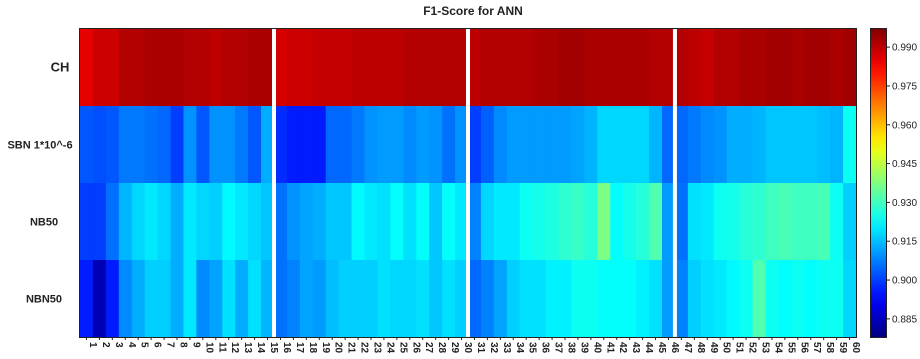  Describe the element at coordinates (609, 348) in the screenshot. I see `column-tick-label: 41` at that location.